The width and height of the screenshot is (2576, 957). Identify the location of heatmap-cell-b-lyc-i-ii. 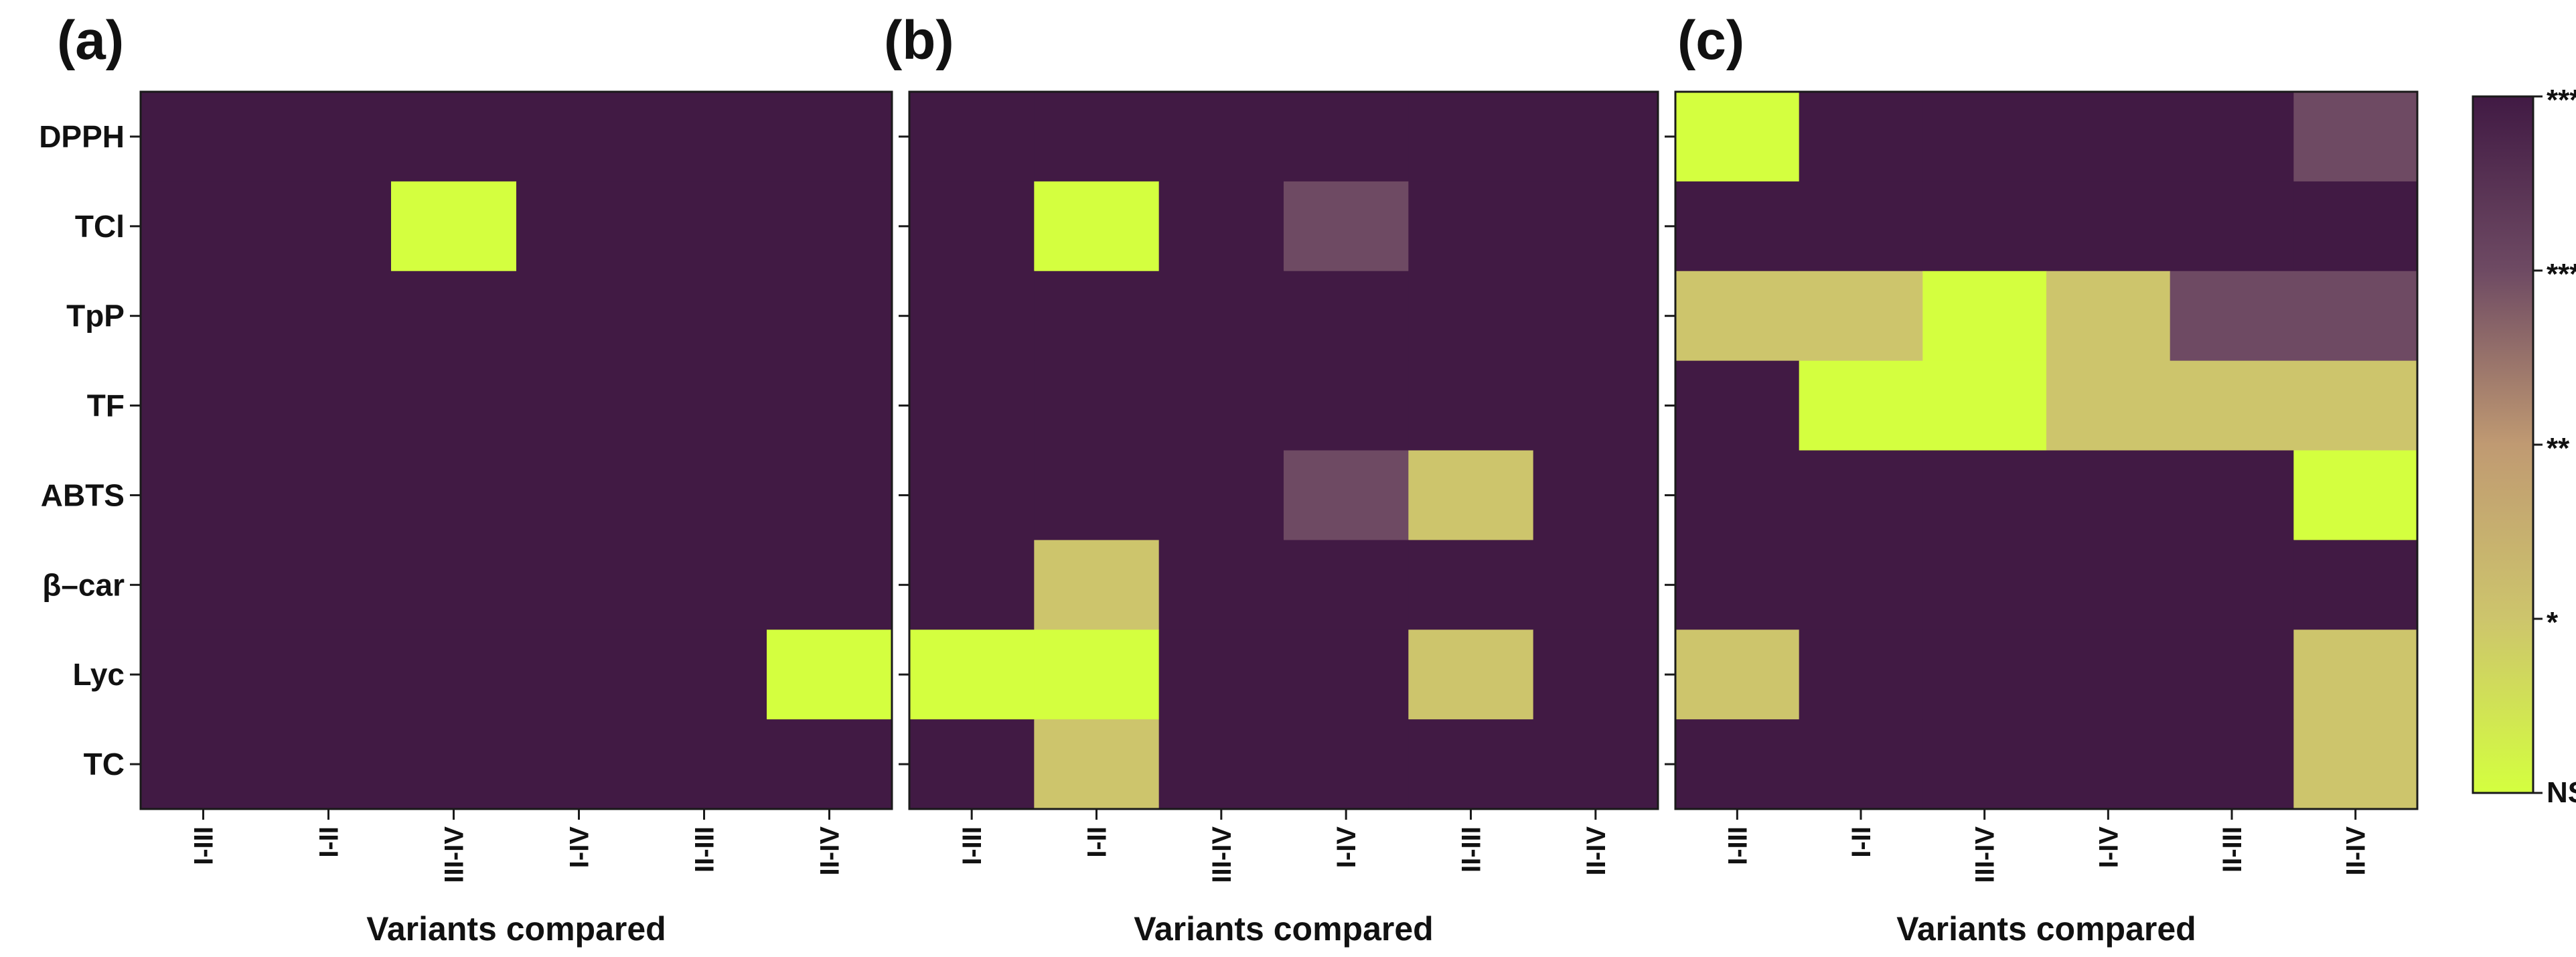
(1097, 675).